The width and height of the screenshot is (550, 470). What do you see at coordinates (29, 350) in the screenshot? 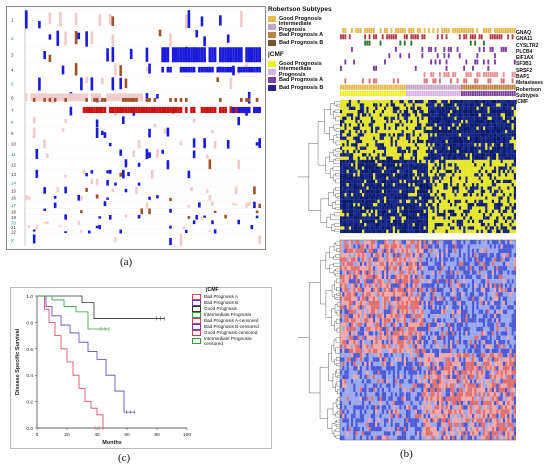
I see `y-tick-label: 0.6` at bounding box center [29, 350].